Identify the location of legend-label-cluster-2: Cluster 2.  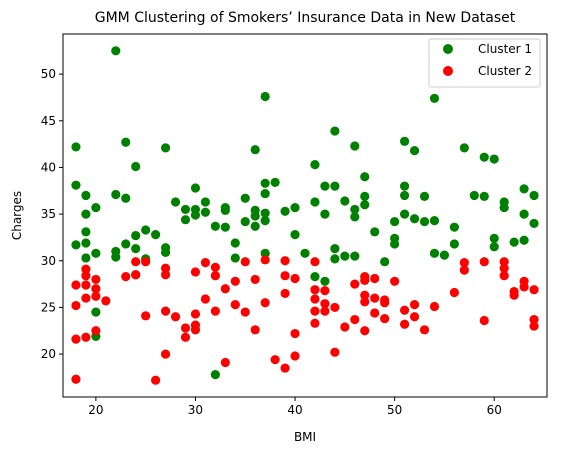
(505, 71).